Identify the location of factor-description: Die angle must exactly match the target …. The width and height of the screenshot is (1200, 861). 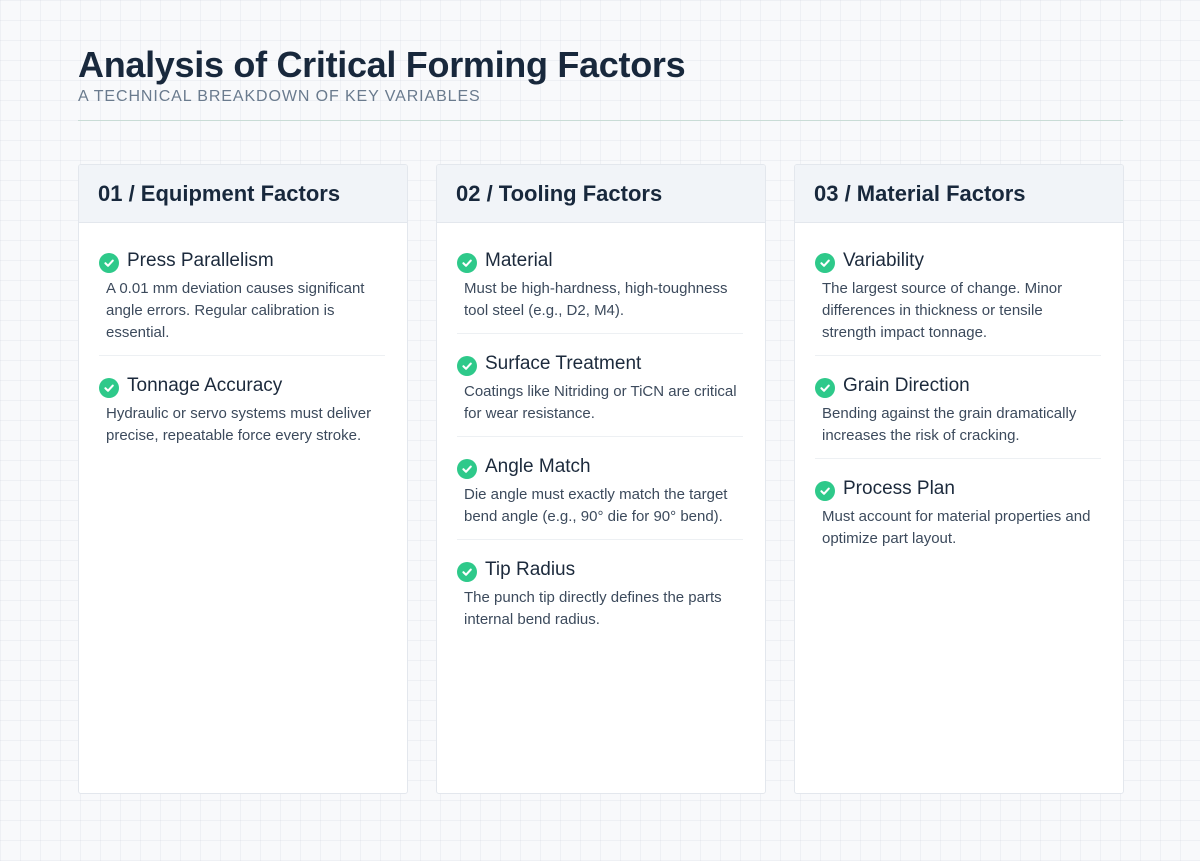
(596, 505).